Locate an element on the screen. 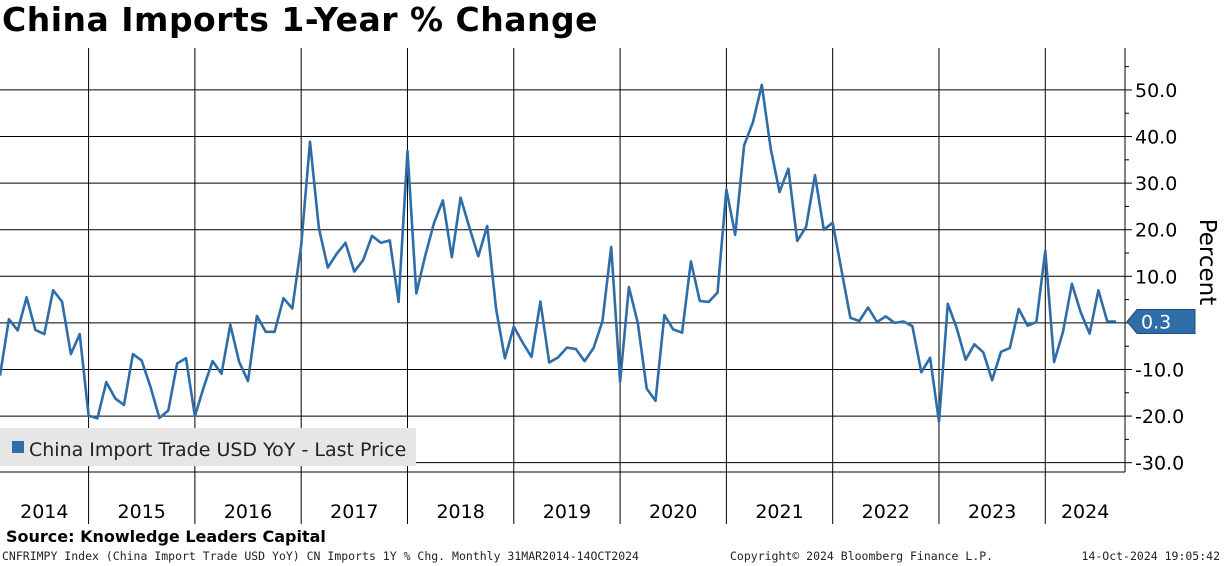  x-tick-label-2015: 2015 is located at coordinates (142, 512).